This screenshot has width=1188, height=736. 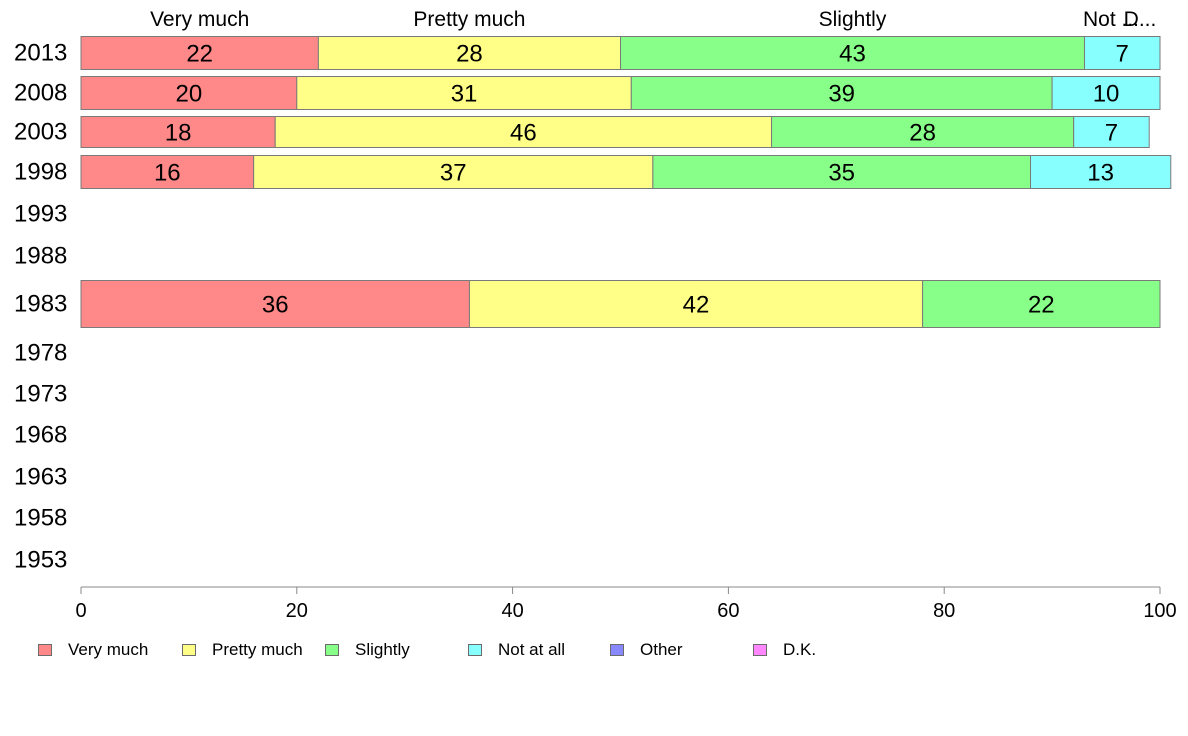 I want to click on top-label-very-much: Very much, so click(x=199, y=19).